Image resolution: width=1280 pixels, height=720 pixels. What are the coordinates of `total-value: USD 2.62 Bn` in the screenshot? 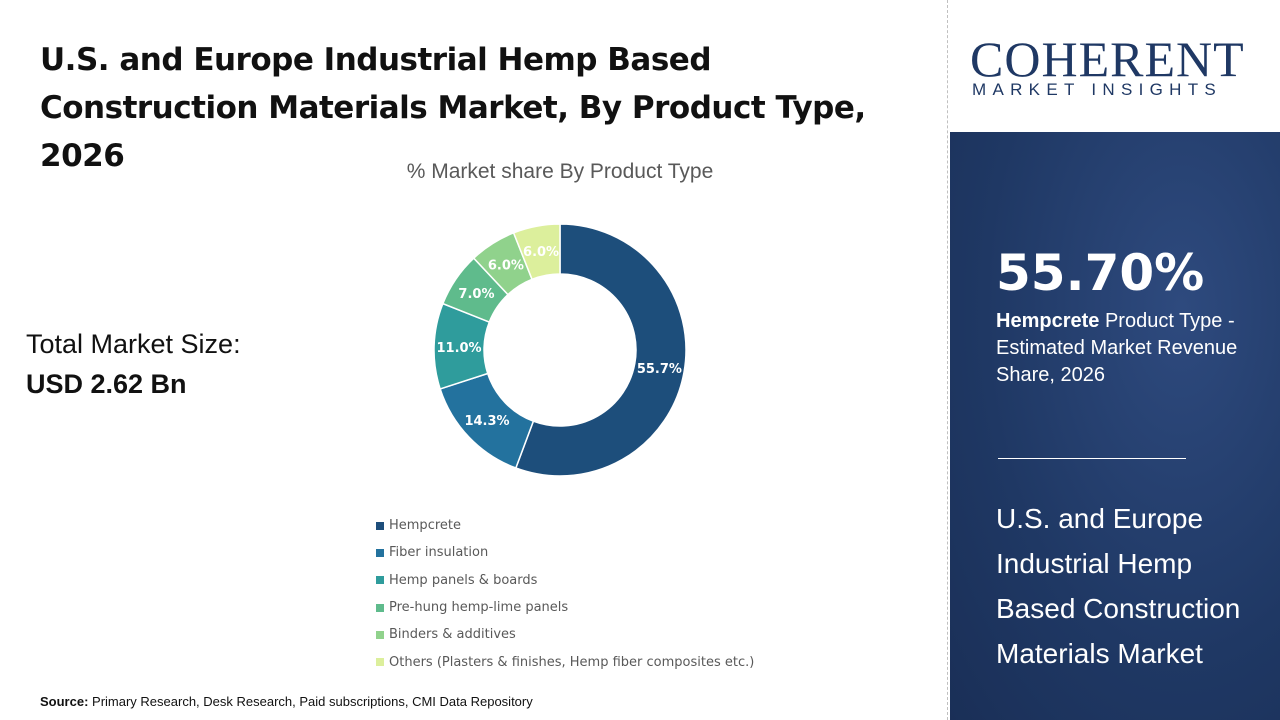 It's located at (106, 384).